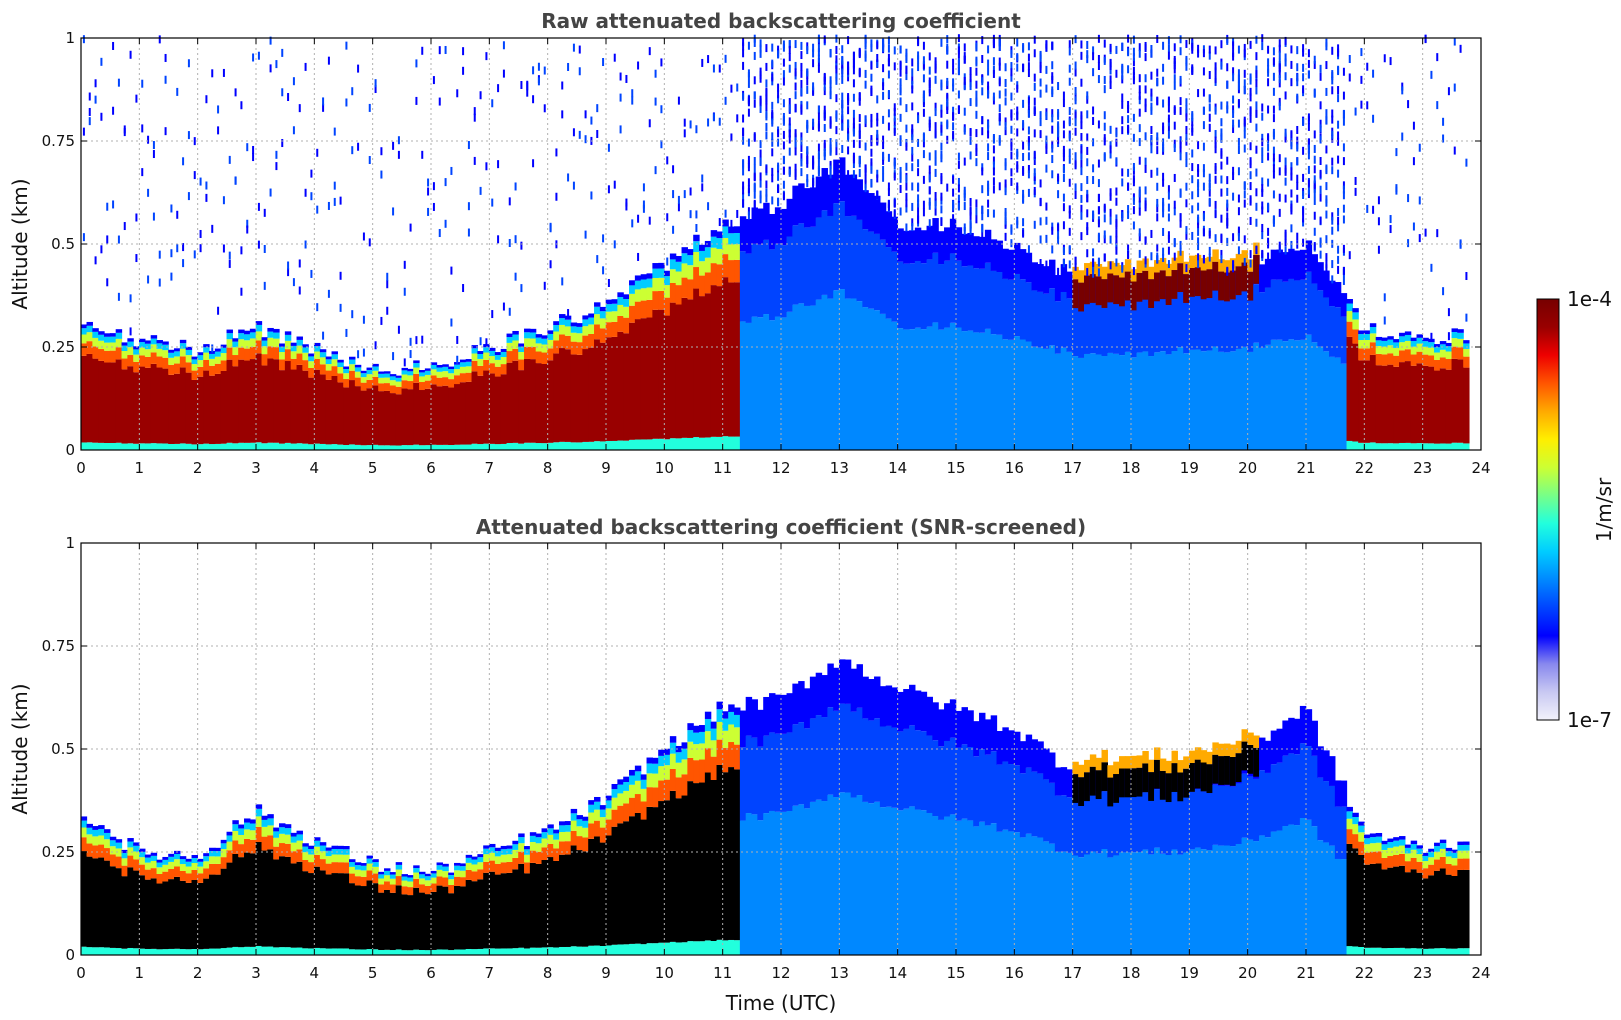 This screenshot has height=1020, width=1621. Describe the element at coordinates (548, 468) in the screenshot. I see `x-tick-label: 8` at that location.